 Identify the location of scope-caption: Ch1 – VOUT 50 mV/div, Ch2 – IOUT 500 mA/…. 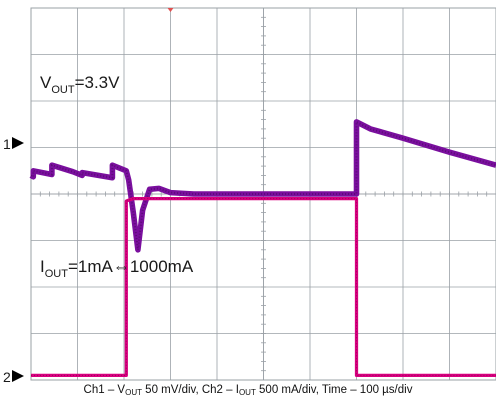
(248, 390).